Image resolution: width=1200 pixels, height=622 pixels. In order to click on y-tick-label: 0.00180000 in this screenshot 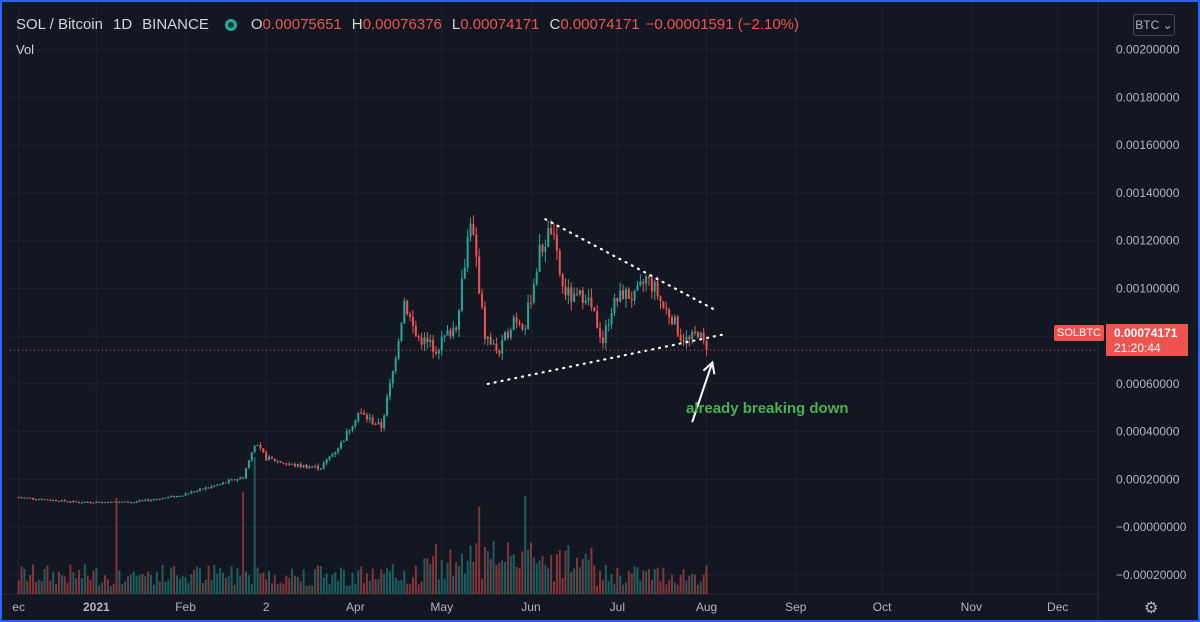, I will do `click(1148, 97)`.